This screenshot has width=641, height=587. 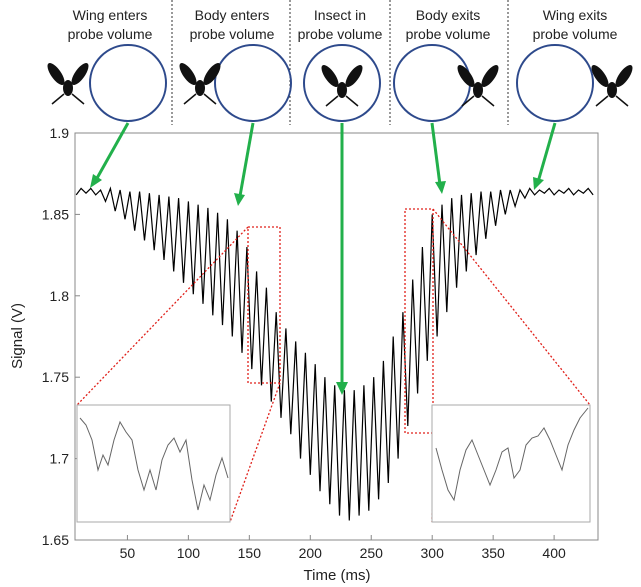 What do you see at coordinates (311, 553) in the screenshot?
I see `x-tick-label: 200` at bounding box center [311, 553].